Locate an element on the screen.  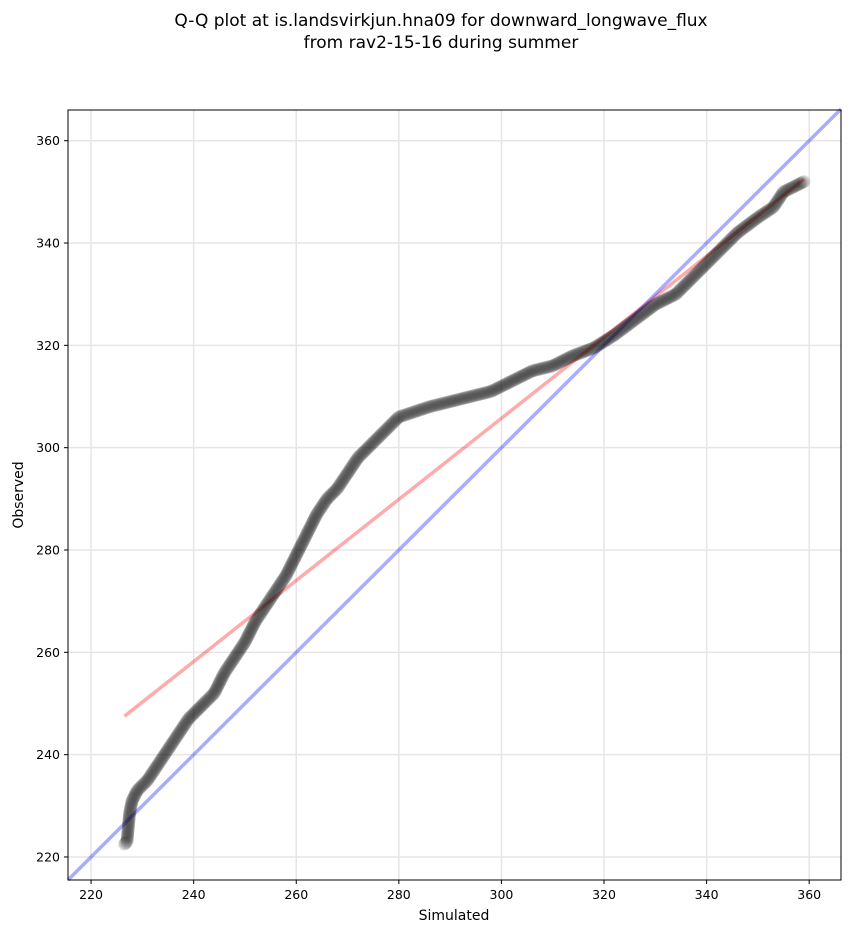
x-tick-label: 320 is located at coordinates (604, 894).